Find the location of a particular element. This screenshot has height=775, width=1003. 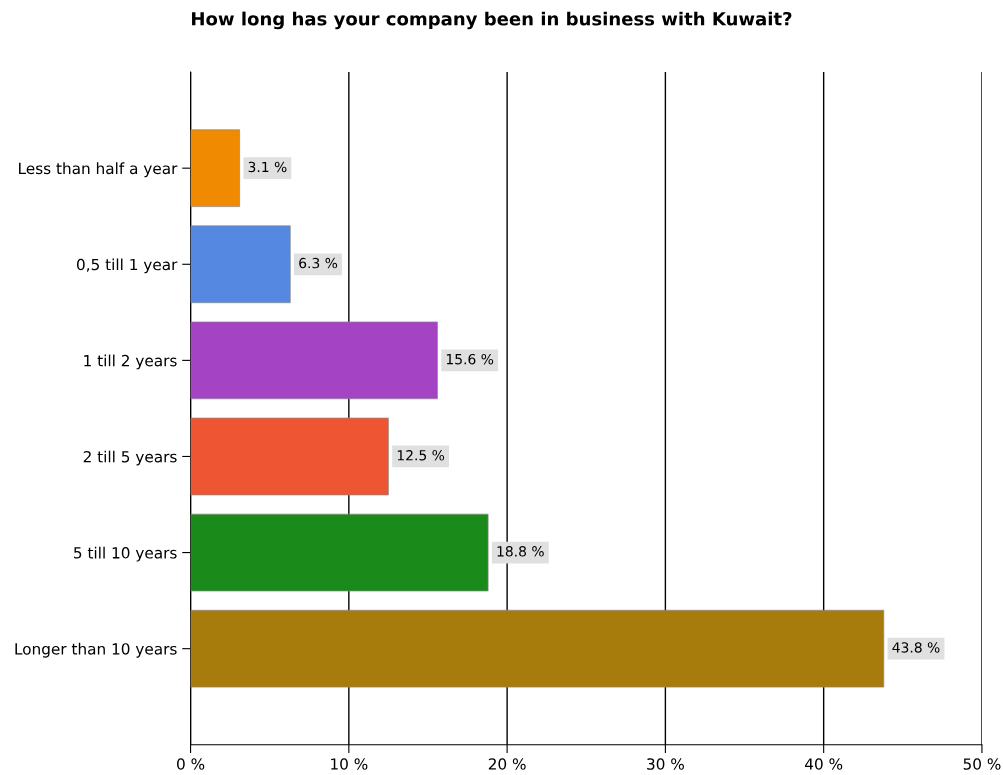

data-label: 12.5 % is located at coordinates (421, 455).